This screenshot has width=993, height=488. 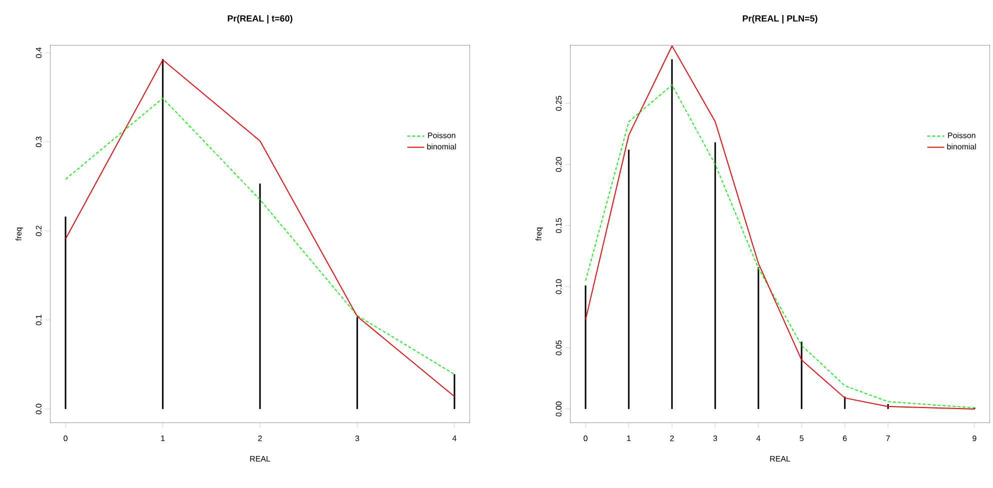 What do you see at coordinates (260, 19) in the screenshot?
I see `chart-title: Pr(REAL | t=60)` at bounding box center [260, 19].